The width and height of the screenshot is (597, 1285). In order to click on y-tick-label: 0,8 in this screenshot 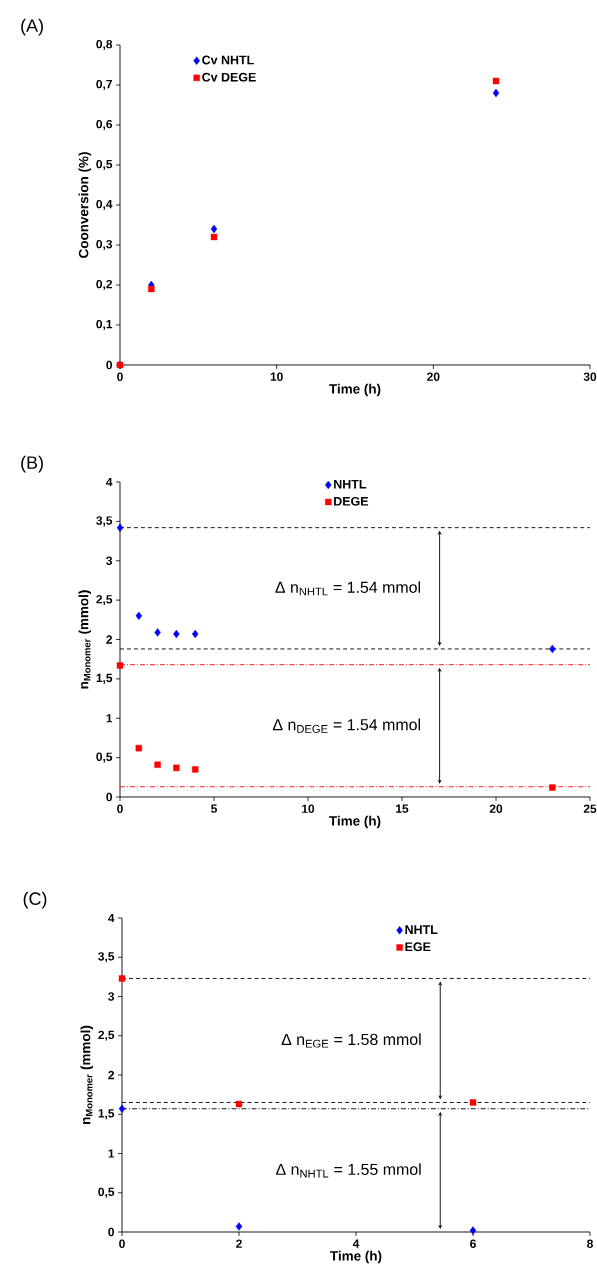, I will do `click(104, 45)`.